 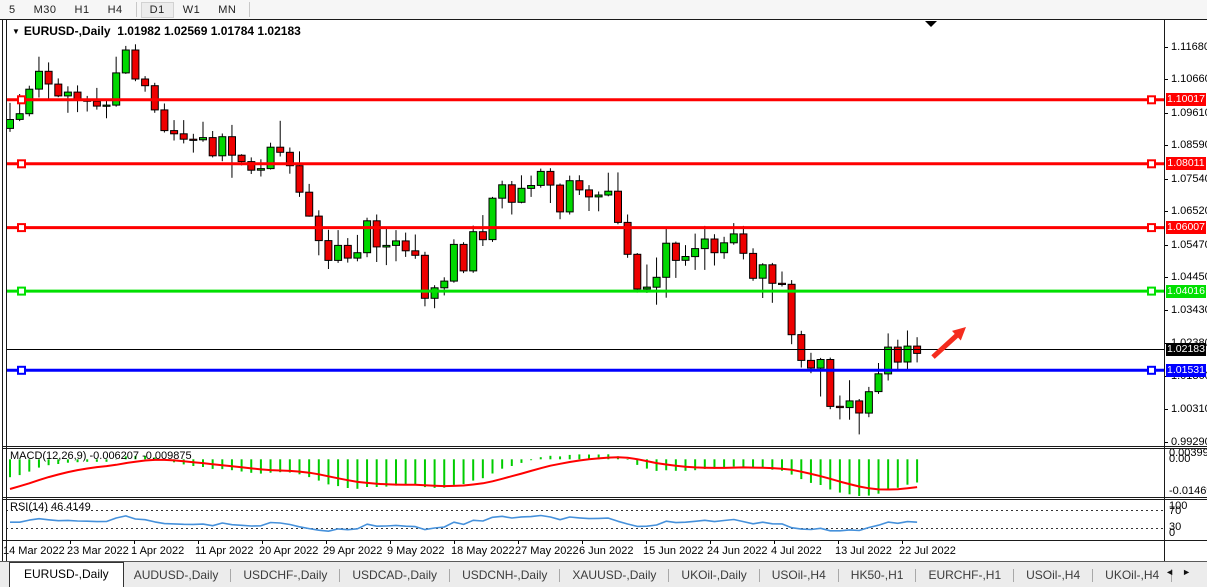 I want to click on rsi-axis-label: 70, so click(x=1175, y=511).